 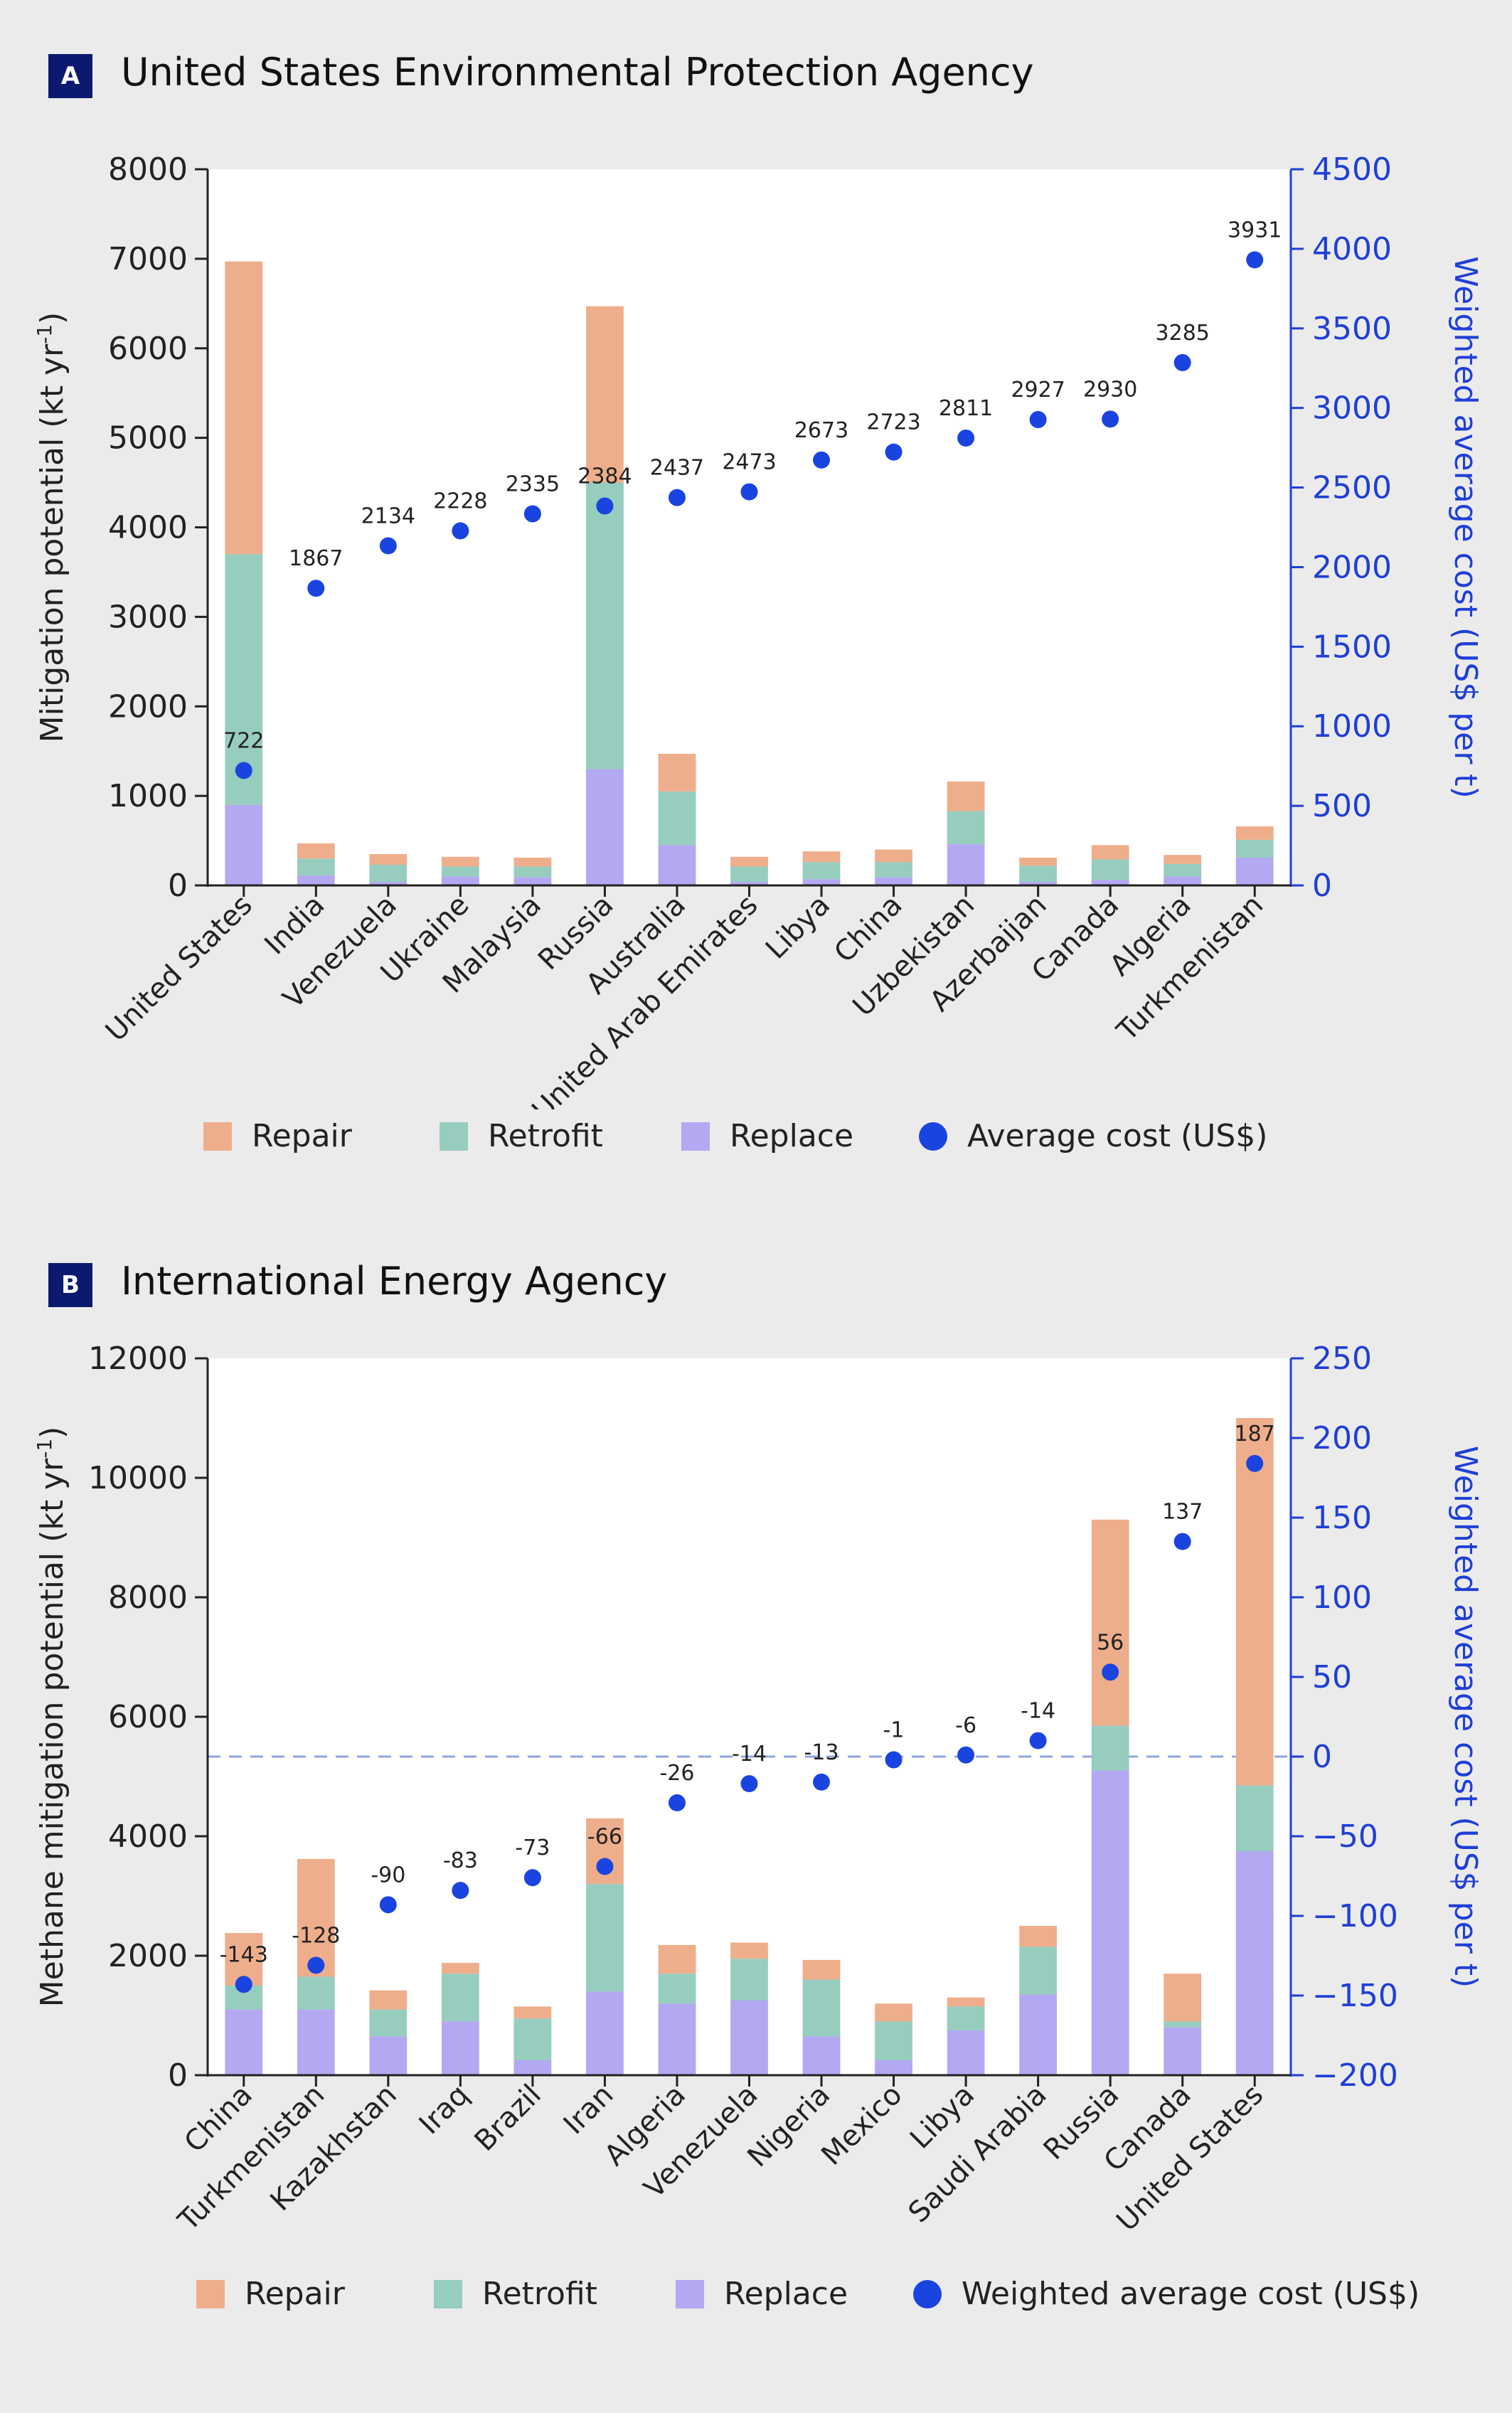 What do you see at coordinates (316, 1935) in the screenshot?
I see `cost-label: -128` at bounding box center [316, 1935].